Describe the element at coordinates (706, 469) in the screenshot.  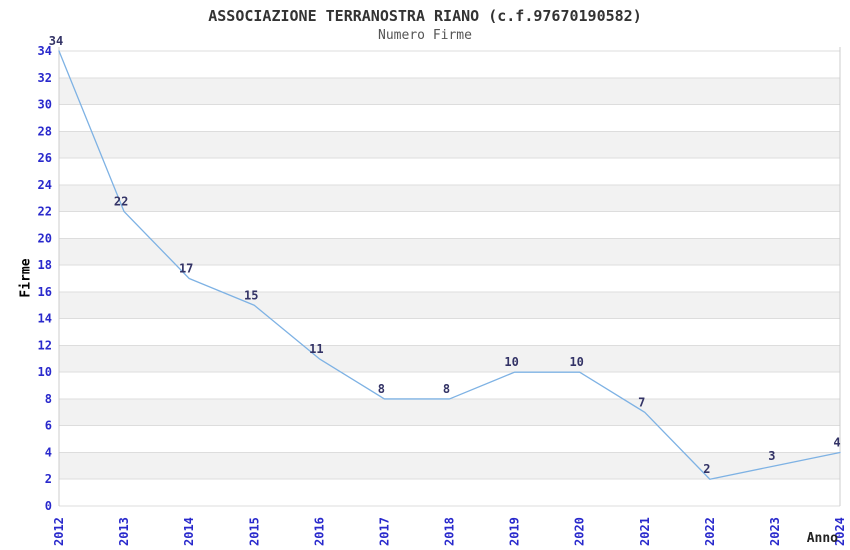
I see `data-label: 2` at that location.